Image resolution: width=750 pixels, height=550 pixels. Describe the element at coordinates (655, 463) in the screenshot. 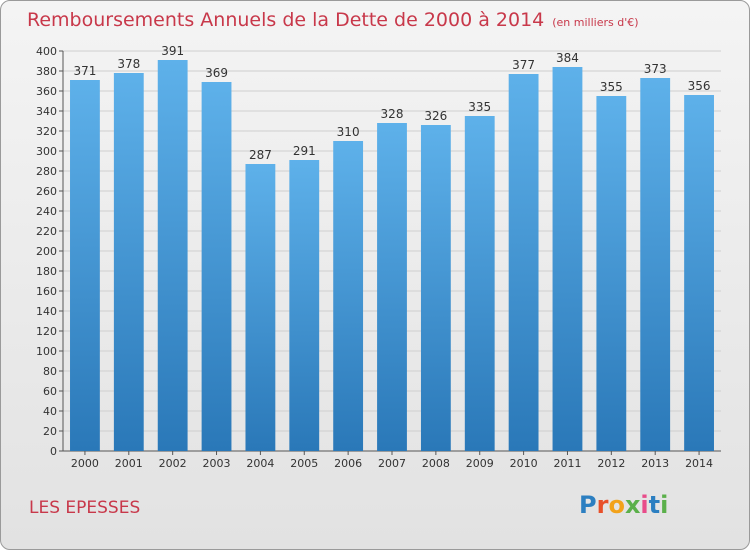

I see `x-tick-label-2013: 2013` at that location.